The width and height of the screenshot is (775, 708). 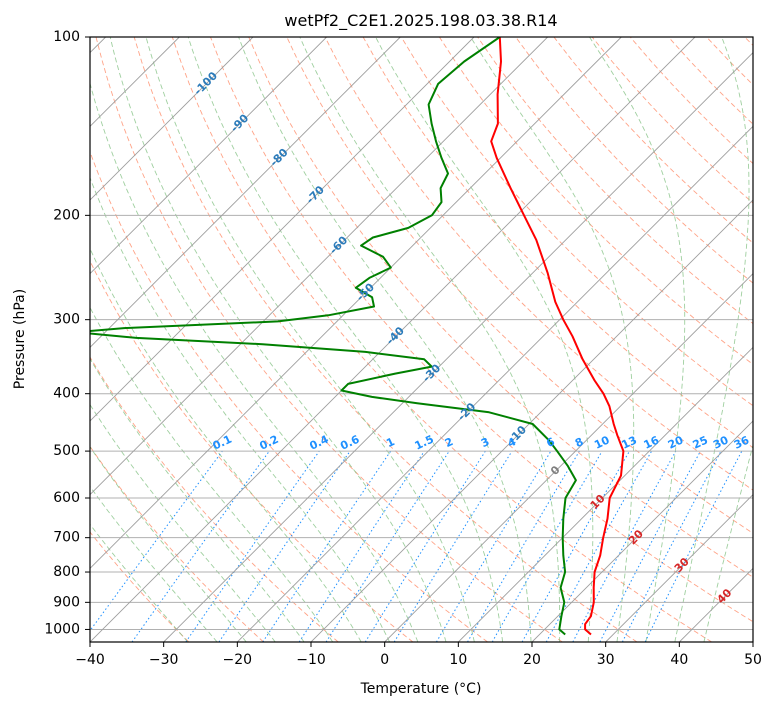 What do you see at coordinates (753, 660) in the screenshot?
I see `x-tick-label: 50` at bounding box center [753, 660].